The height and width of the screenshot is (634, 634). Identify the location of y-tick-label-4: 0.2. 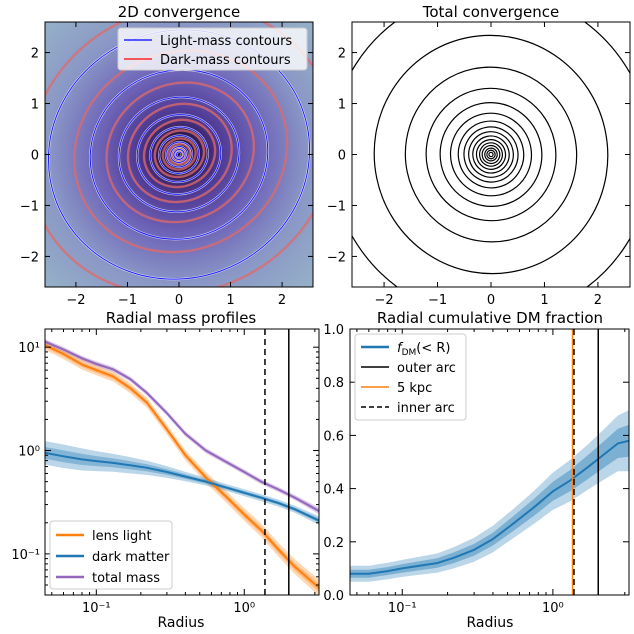
(333, 543).